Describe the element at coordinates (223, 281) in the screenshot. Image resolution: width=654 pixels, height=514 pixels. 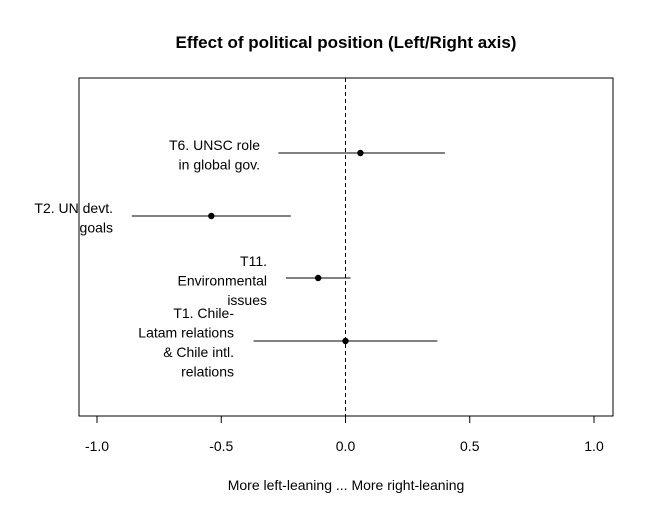
I see `series-label: Environmental` at that location.